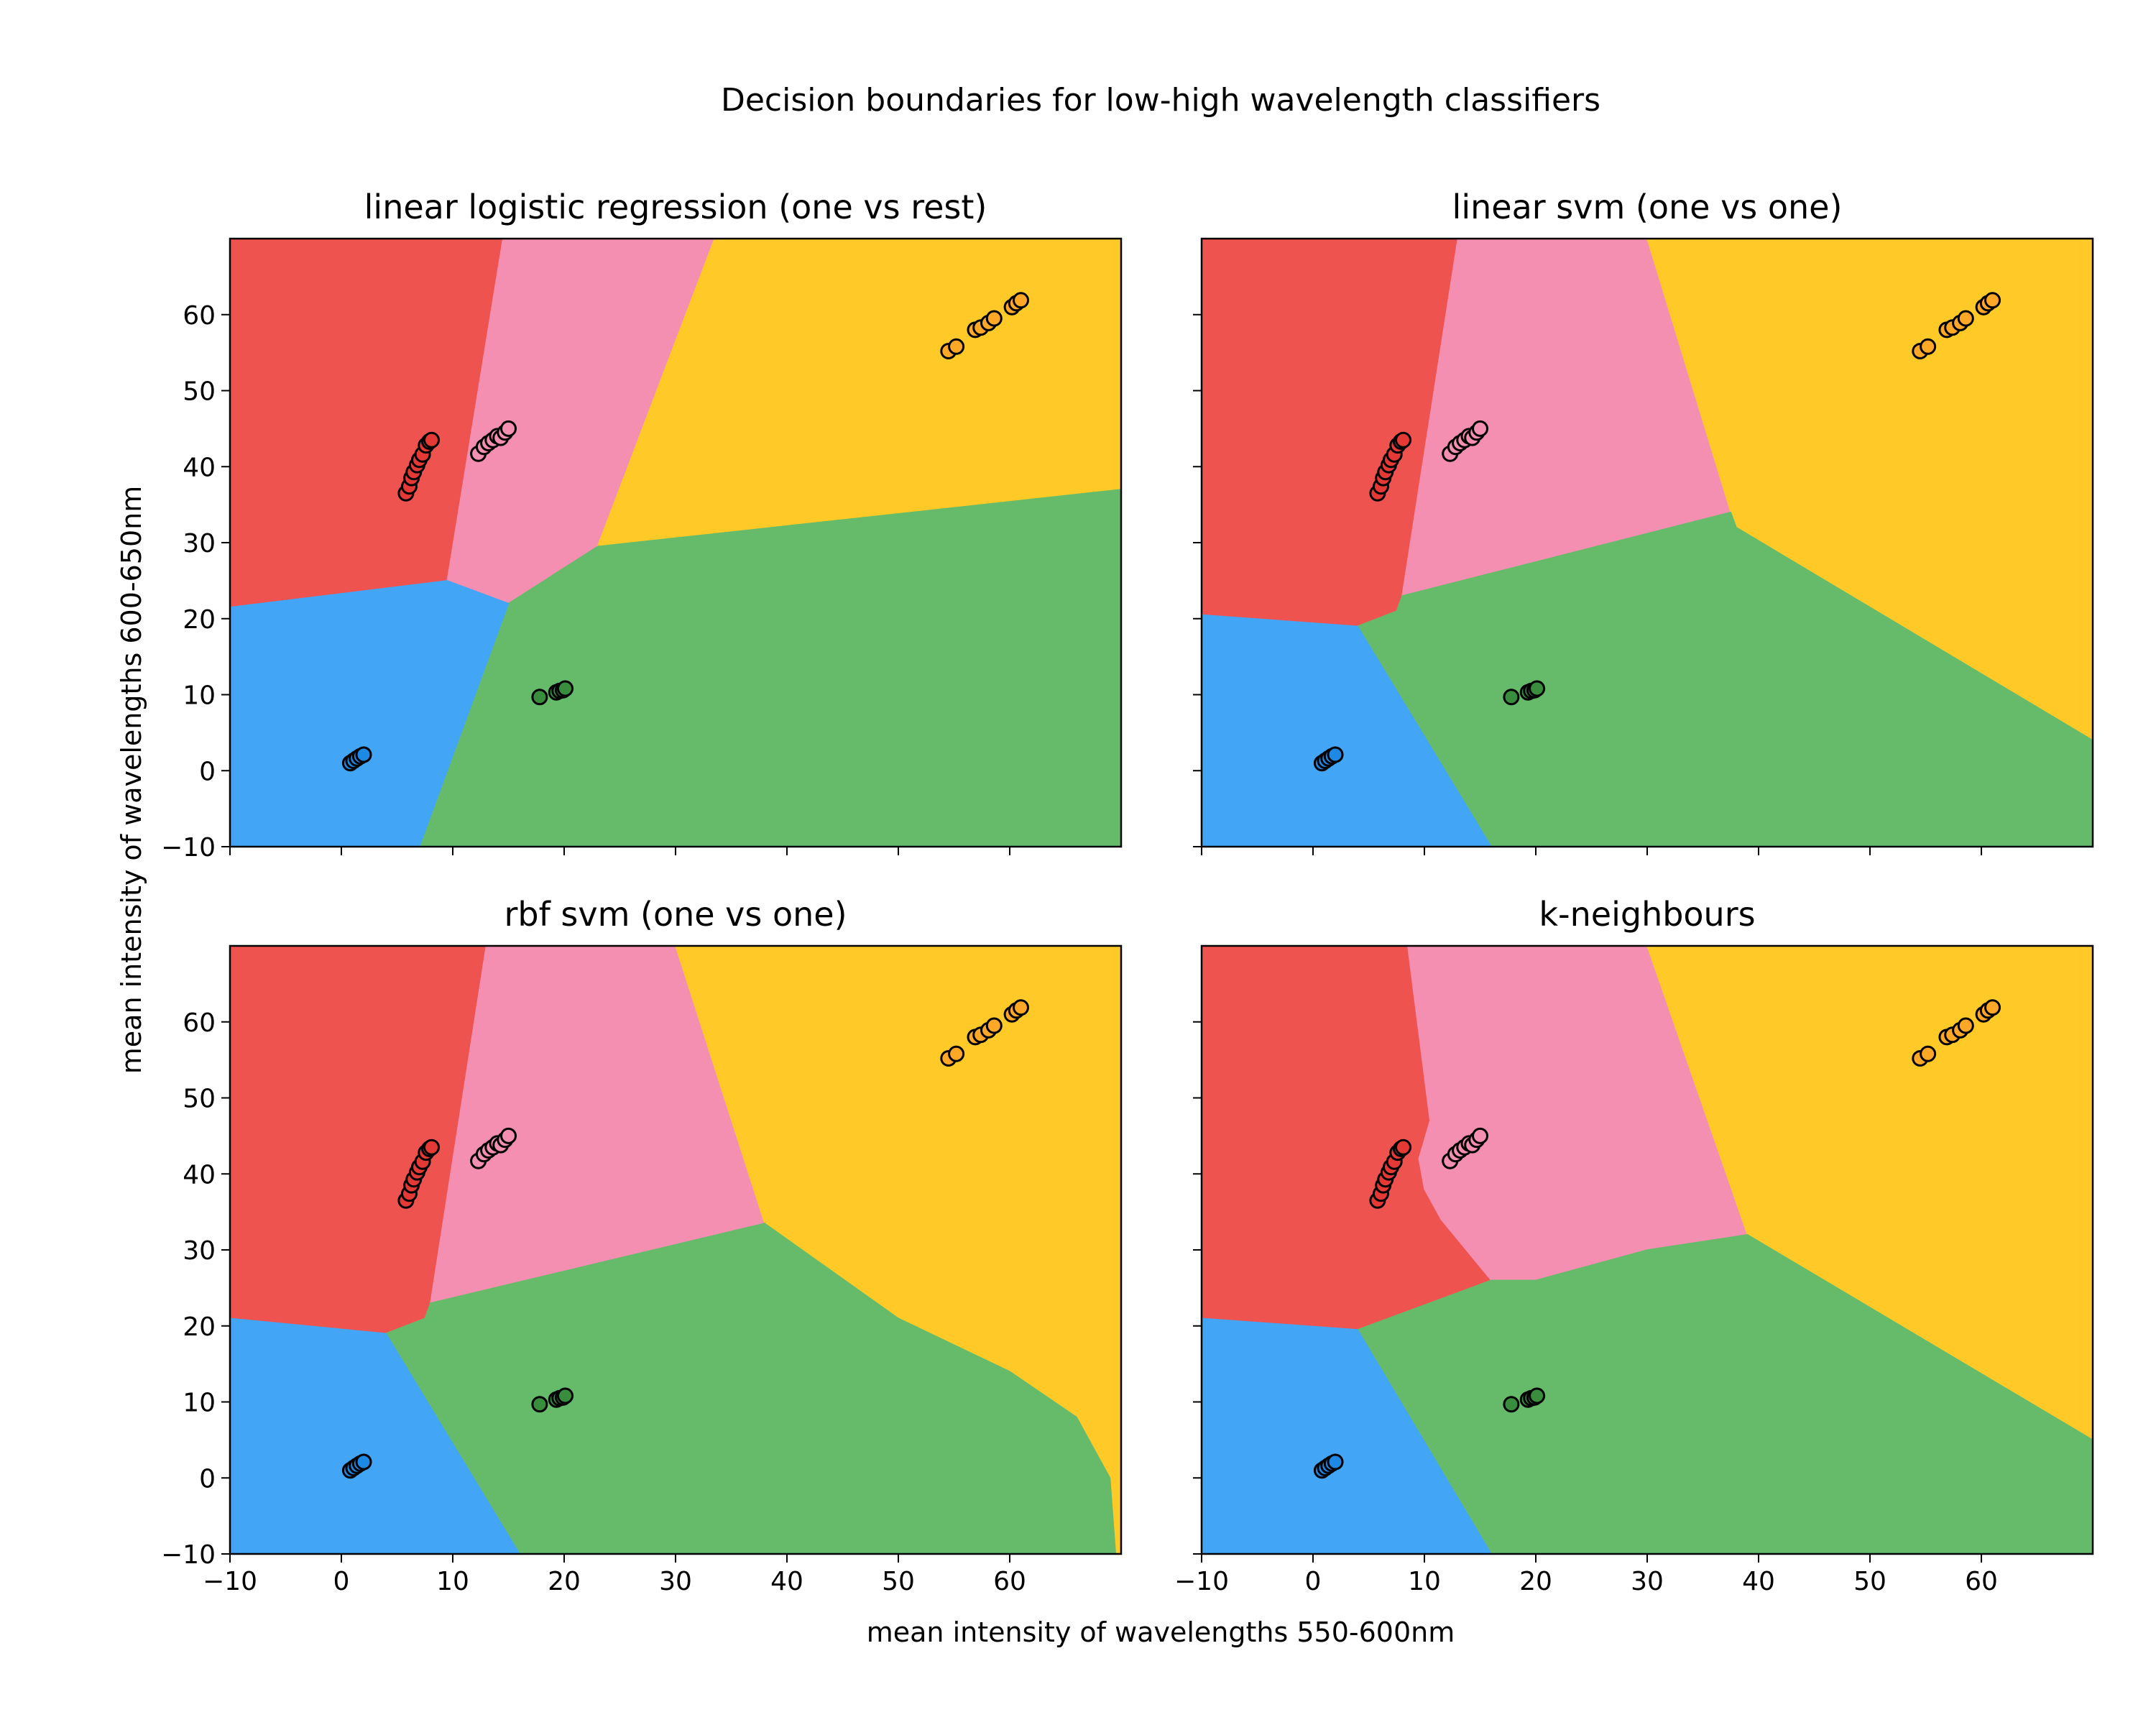  What do you see at coordinates (675, 207) in the screenshot?
I see `subplot-title: linear logistic regression (one vs rest)` at bounding box center [675, 207].